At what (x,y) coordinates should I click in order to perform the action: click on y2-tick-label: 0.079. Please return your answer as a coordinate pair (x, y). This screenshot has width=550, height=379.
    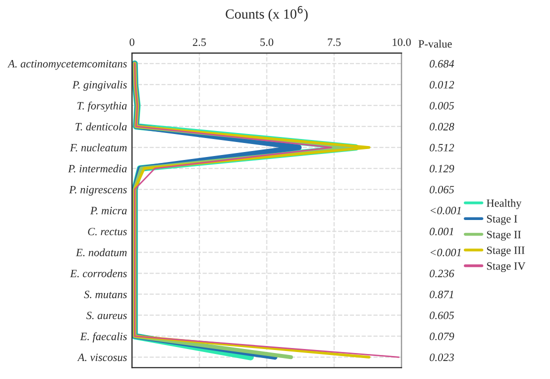
    Looking at the image, I should click on (442, 336).